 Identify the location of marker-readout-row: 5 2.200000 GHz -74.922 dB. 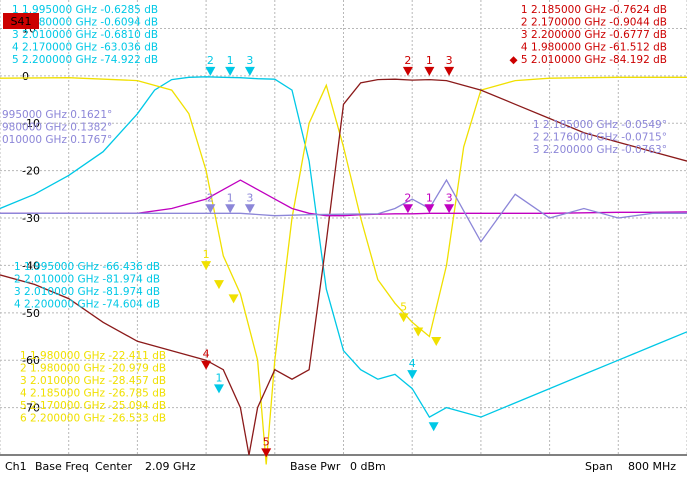
(85, 60).